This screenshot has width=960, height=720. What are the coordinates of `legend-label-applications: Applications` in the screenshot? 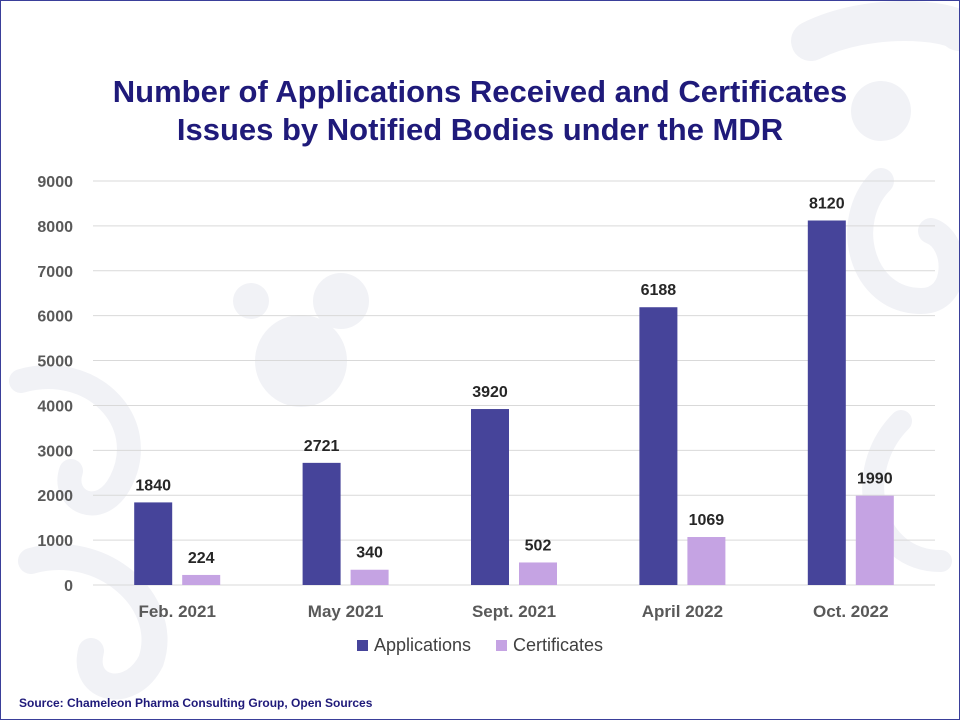 It's located at (422, 645).